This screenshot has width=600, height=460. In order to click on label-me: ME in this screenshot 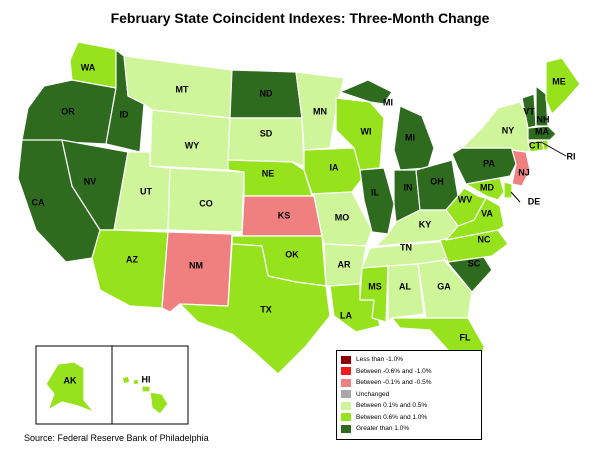, I will do `click(559, 81)`.